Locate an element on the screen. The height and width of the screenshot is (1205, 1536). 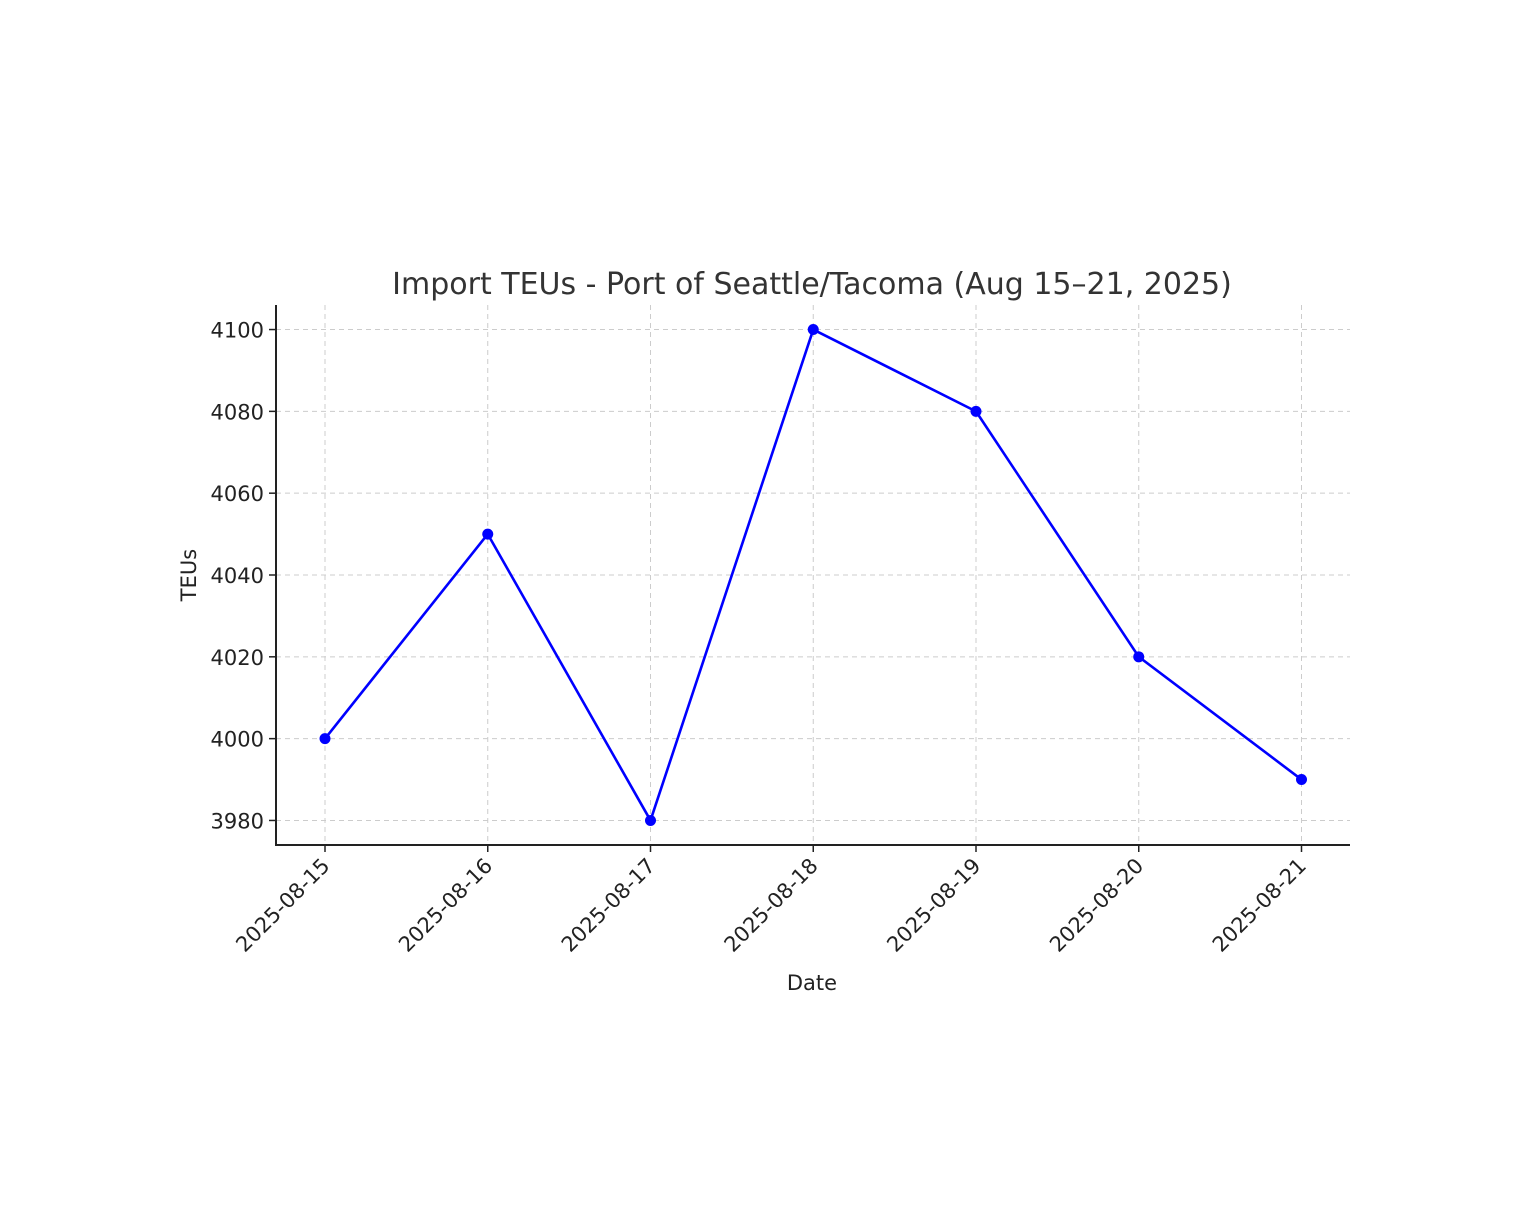
y-tick-label-2: 4020 is located at coordinates (237, 658).